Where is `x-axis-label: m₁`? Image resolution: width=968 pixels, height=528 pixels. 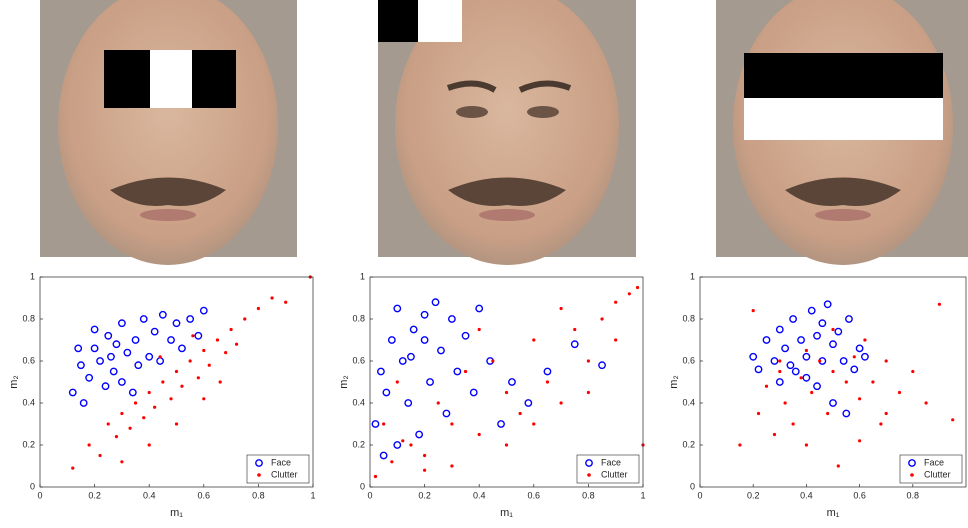
x-axis-label: m₁ is located at coordinates (176, 513).